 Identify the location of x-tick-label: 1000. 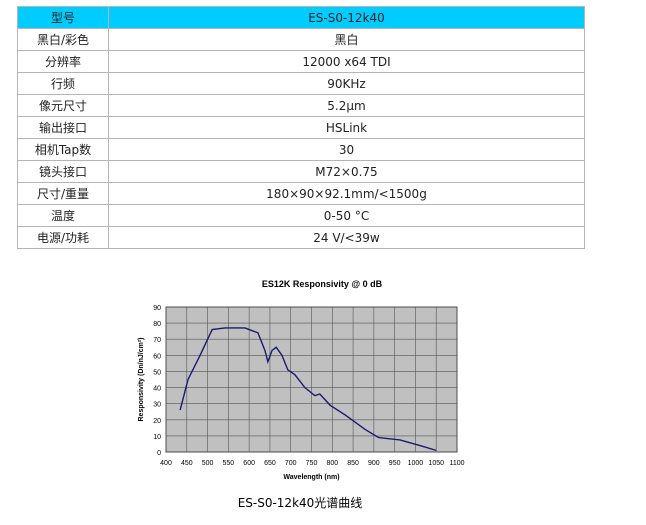
(416, 463).